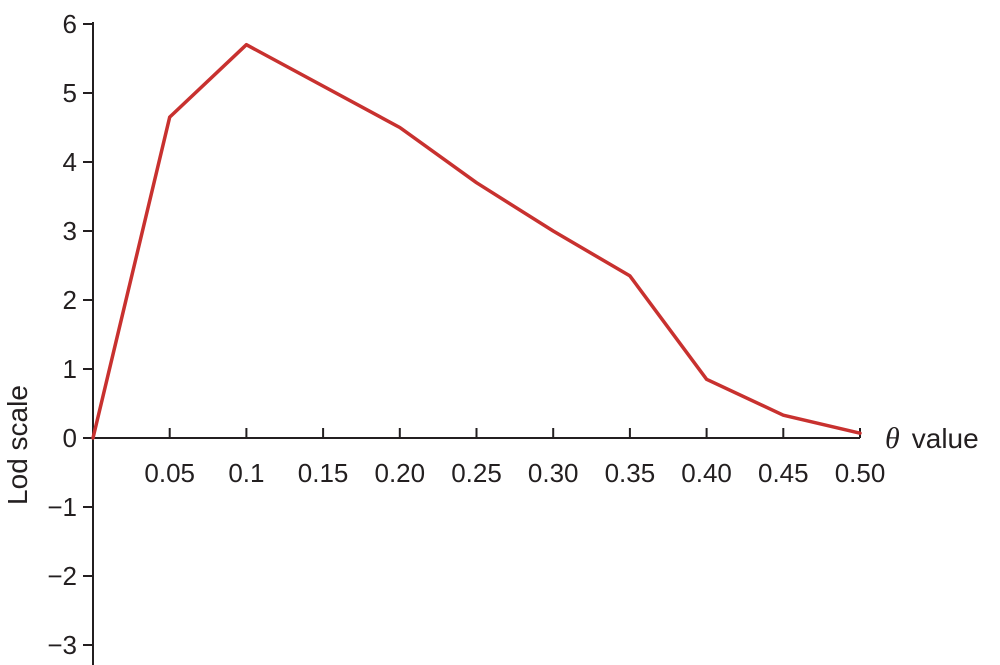 The width and height of the screenshot is (1000, 665). I want to click on x-tick-label: 0.35, so click(630, 473).